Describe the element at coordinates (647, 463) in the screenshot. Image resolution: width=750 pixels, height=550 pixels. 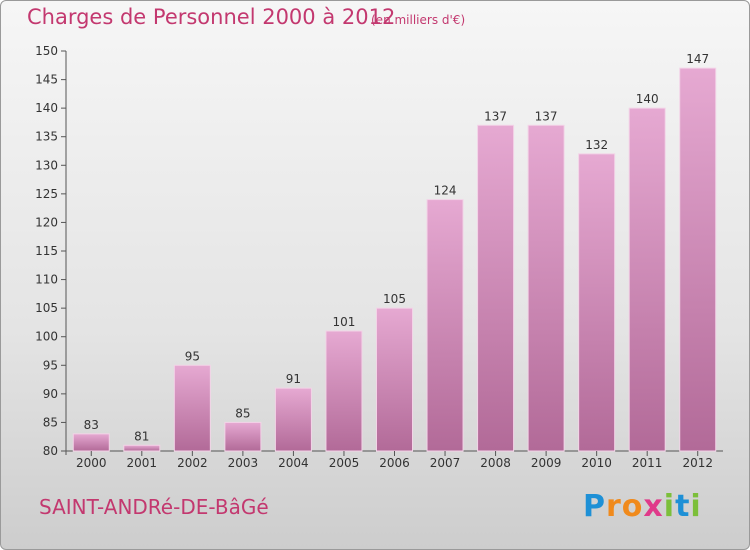
I see `x-tick-label: 2011` at that location.